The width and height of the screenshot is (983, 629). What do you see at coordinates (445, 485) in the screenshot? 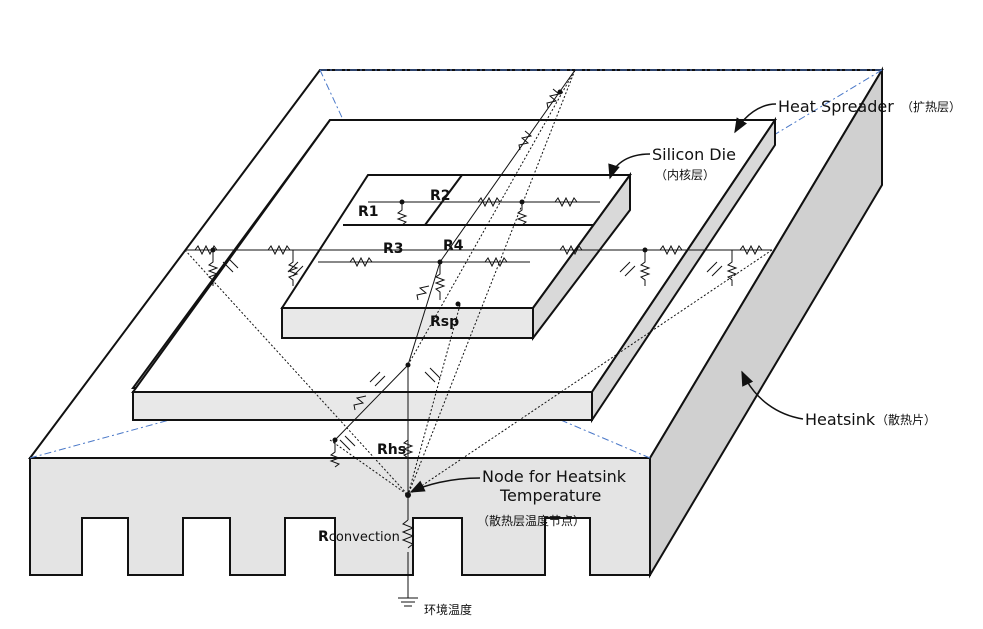
I see `node-arrow` at bounding box center [445, 485].